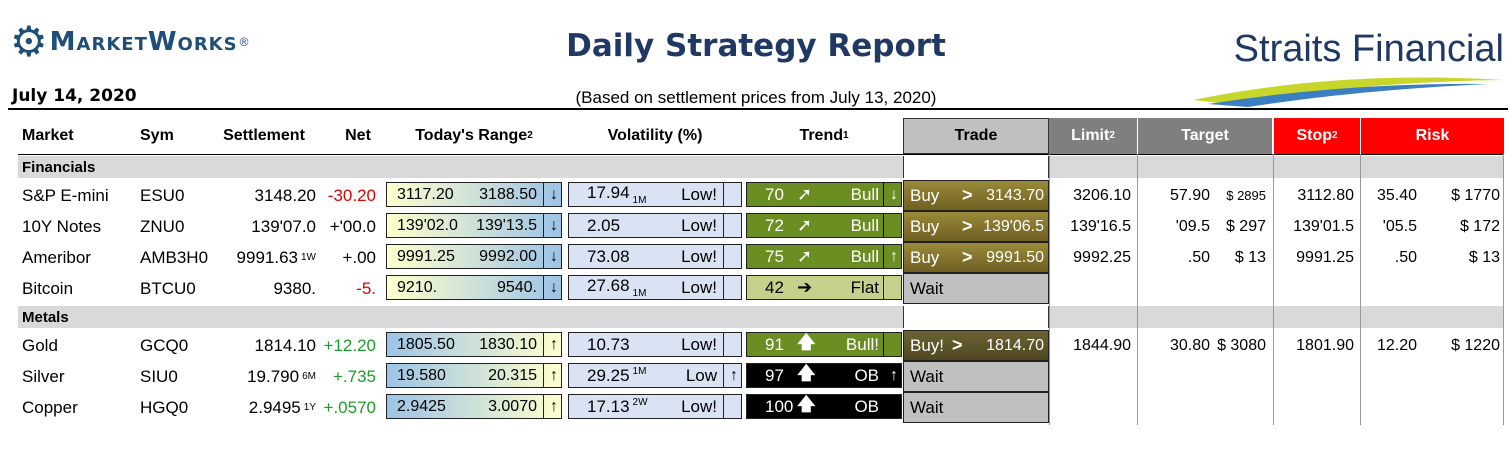 The height and width of the screenshot is (465, 1512). What do you see at coordinates (508, 194) in the screenshot?
I see `range-high: 3188.50` at bounding box center [508, 194].